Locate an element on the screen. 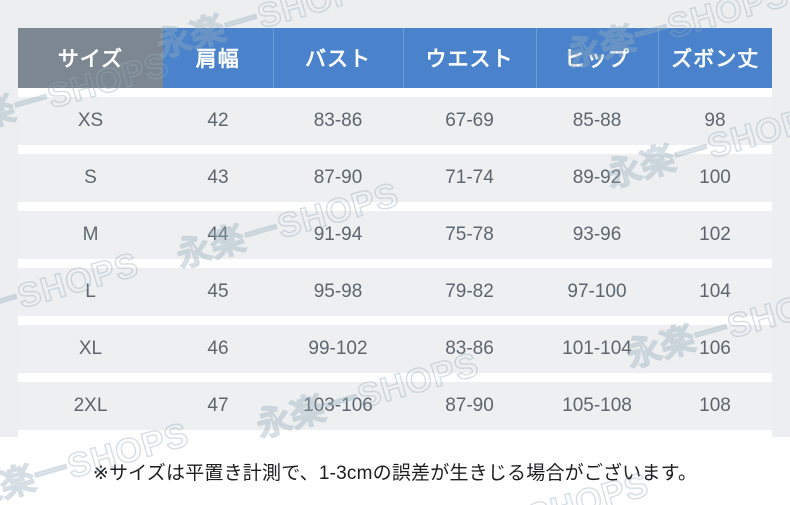 This screenshot has height=505, width=790. cell-hip: 101-104 is located at coordinates (597, 347).